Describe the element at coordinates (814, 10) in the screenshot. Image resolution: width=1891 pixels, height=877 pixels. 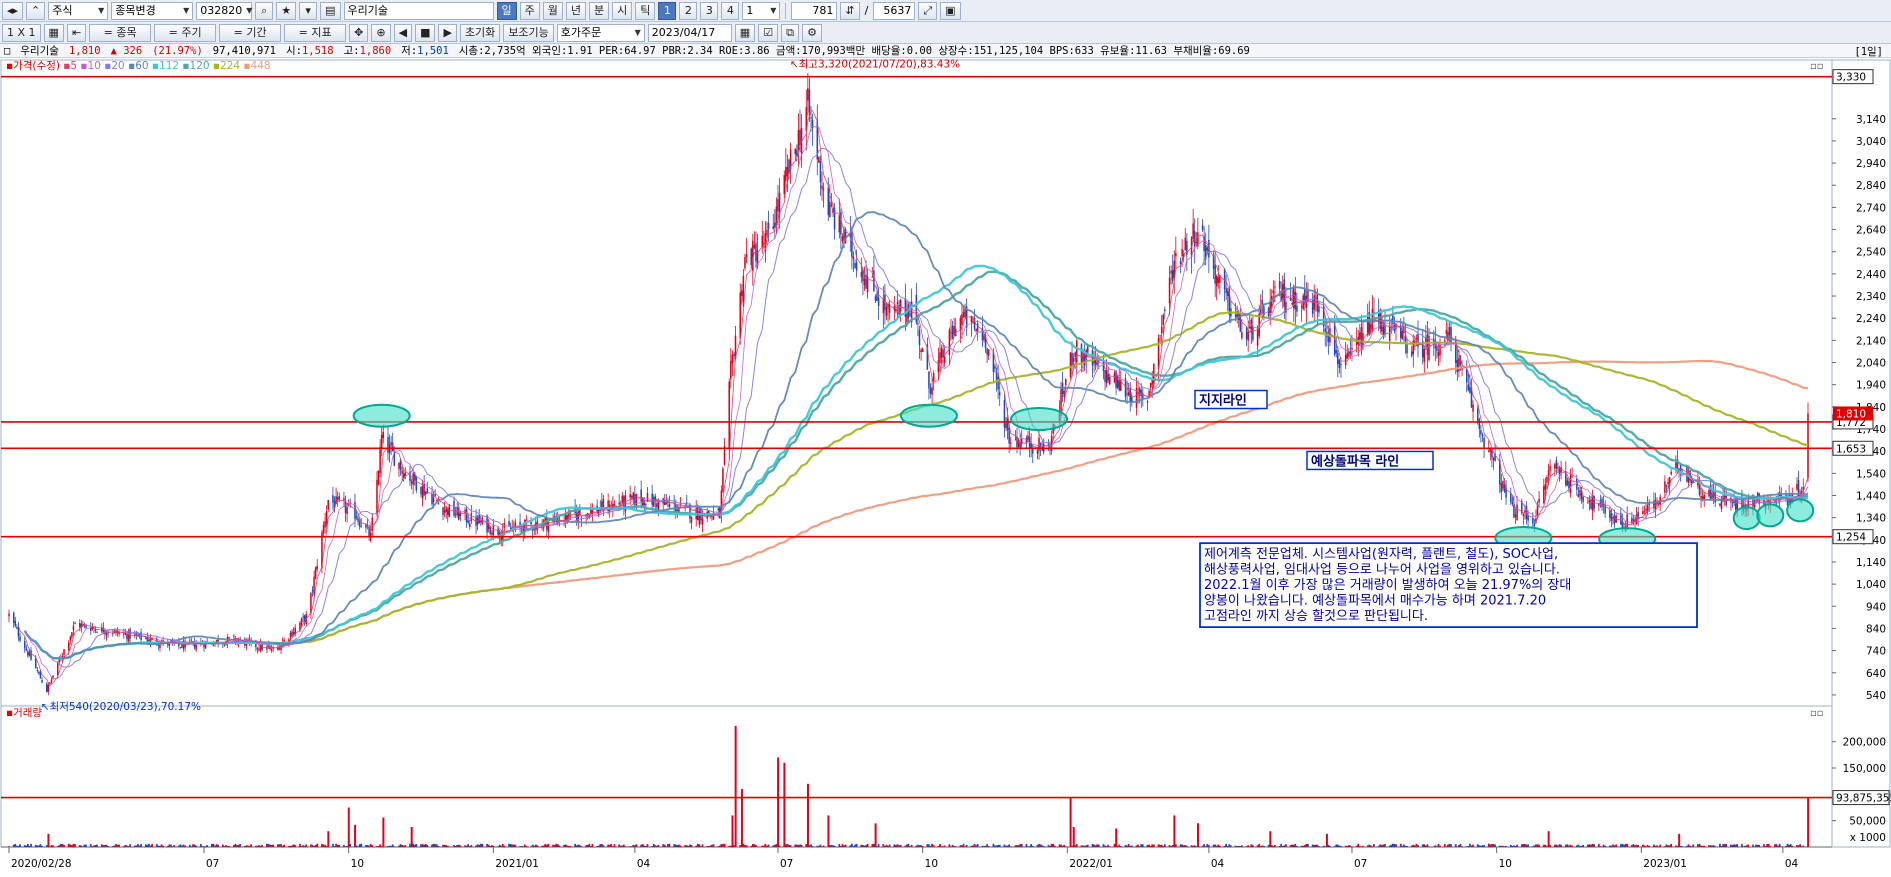
I see `bar-count-input: 781` at that location.